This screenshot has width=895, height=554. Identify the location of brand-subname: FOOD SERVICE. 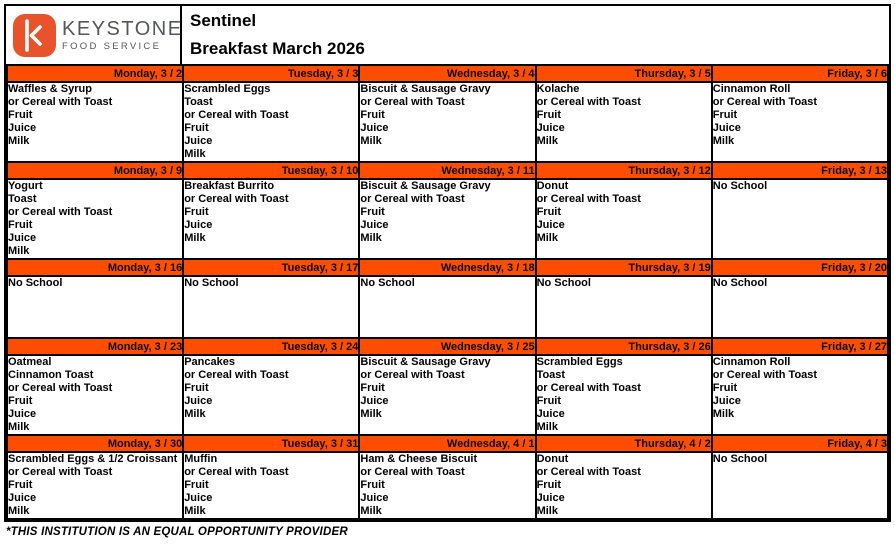
(112, 46).